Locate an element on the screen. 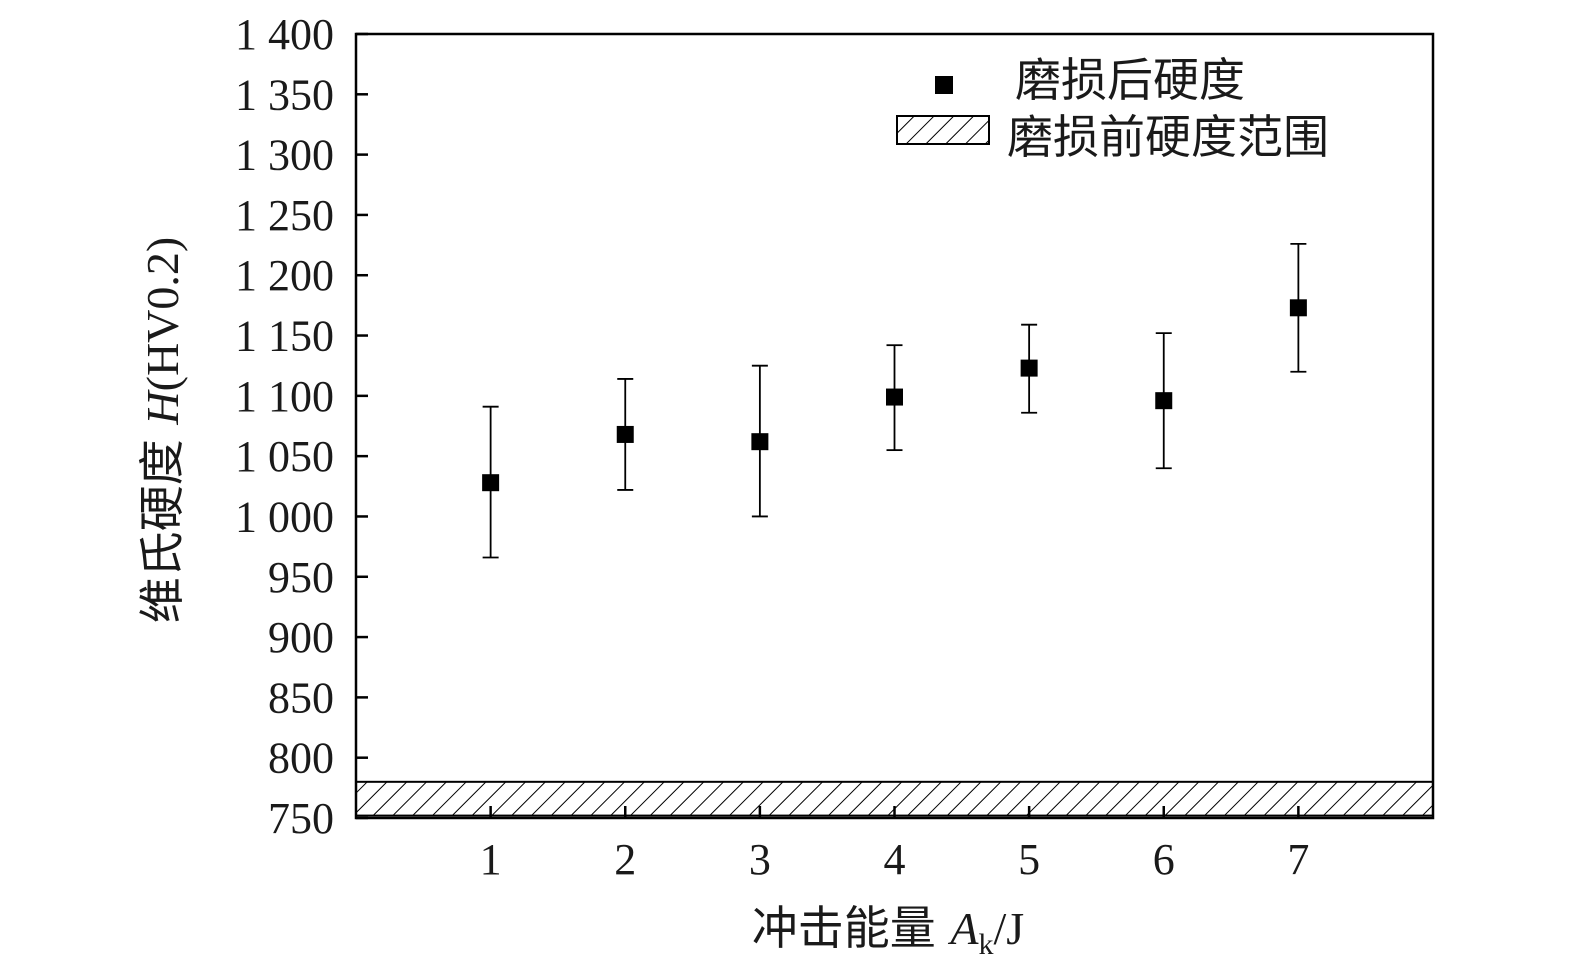  y-tick-label: 1 400 is located at coordinates (284, 34).